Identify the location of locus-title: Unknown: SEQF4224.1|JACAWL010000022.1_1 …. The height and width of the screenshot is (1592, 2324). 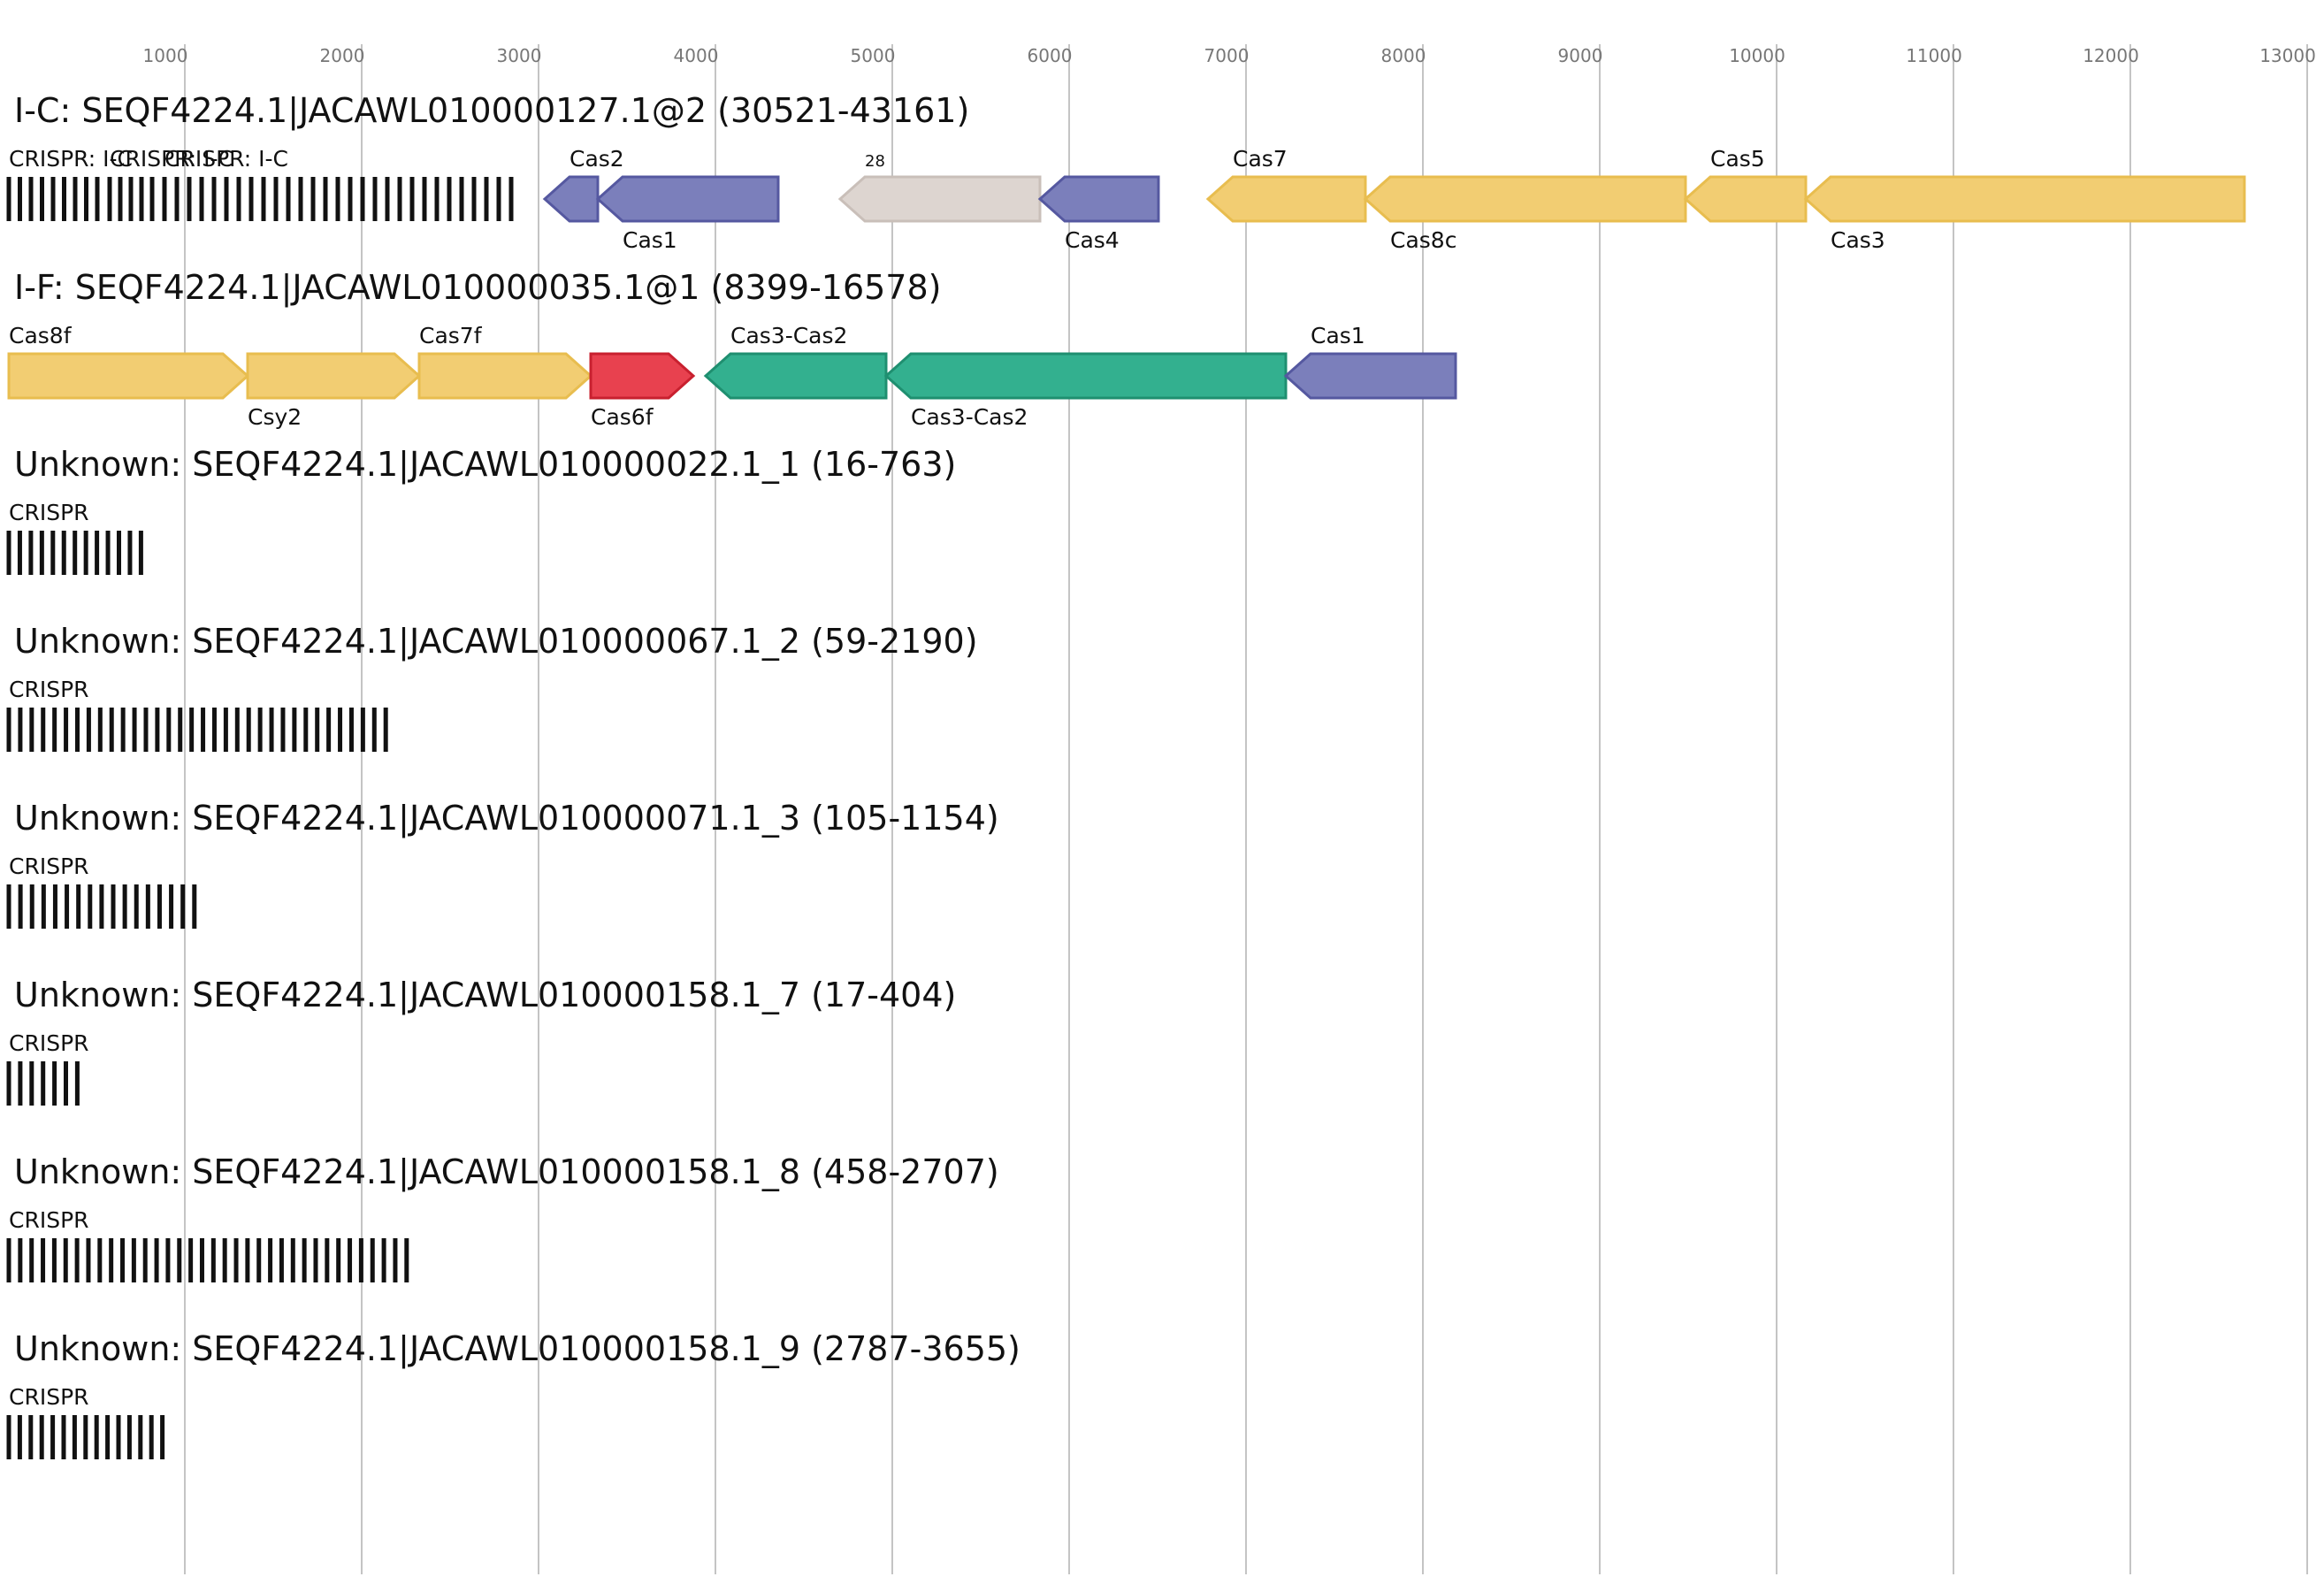
(485, 465).